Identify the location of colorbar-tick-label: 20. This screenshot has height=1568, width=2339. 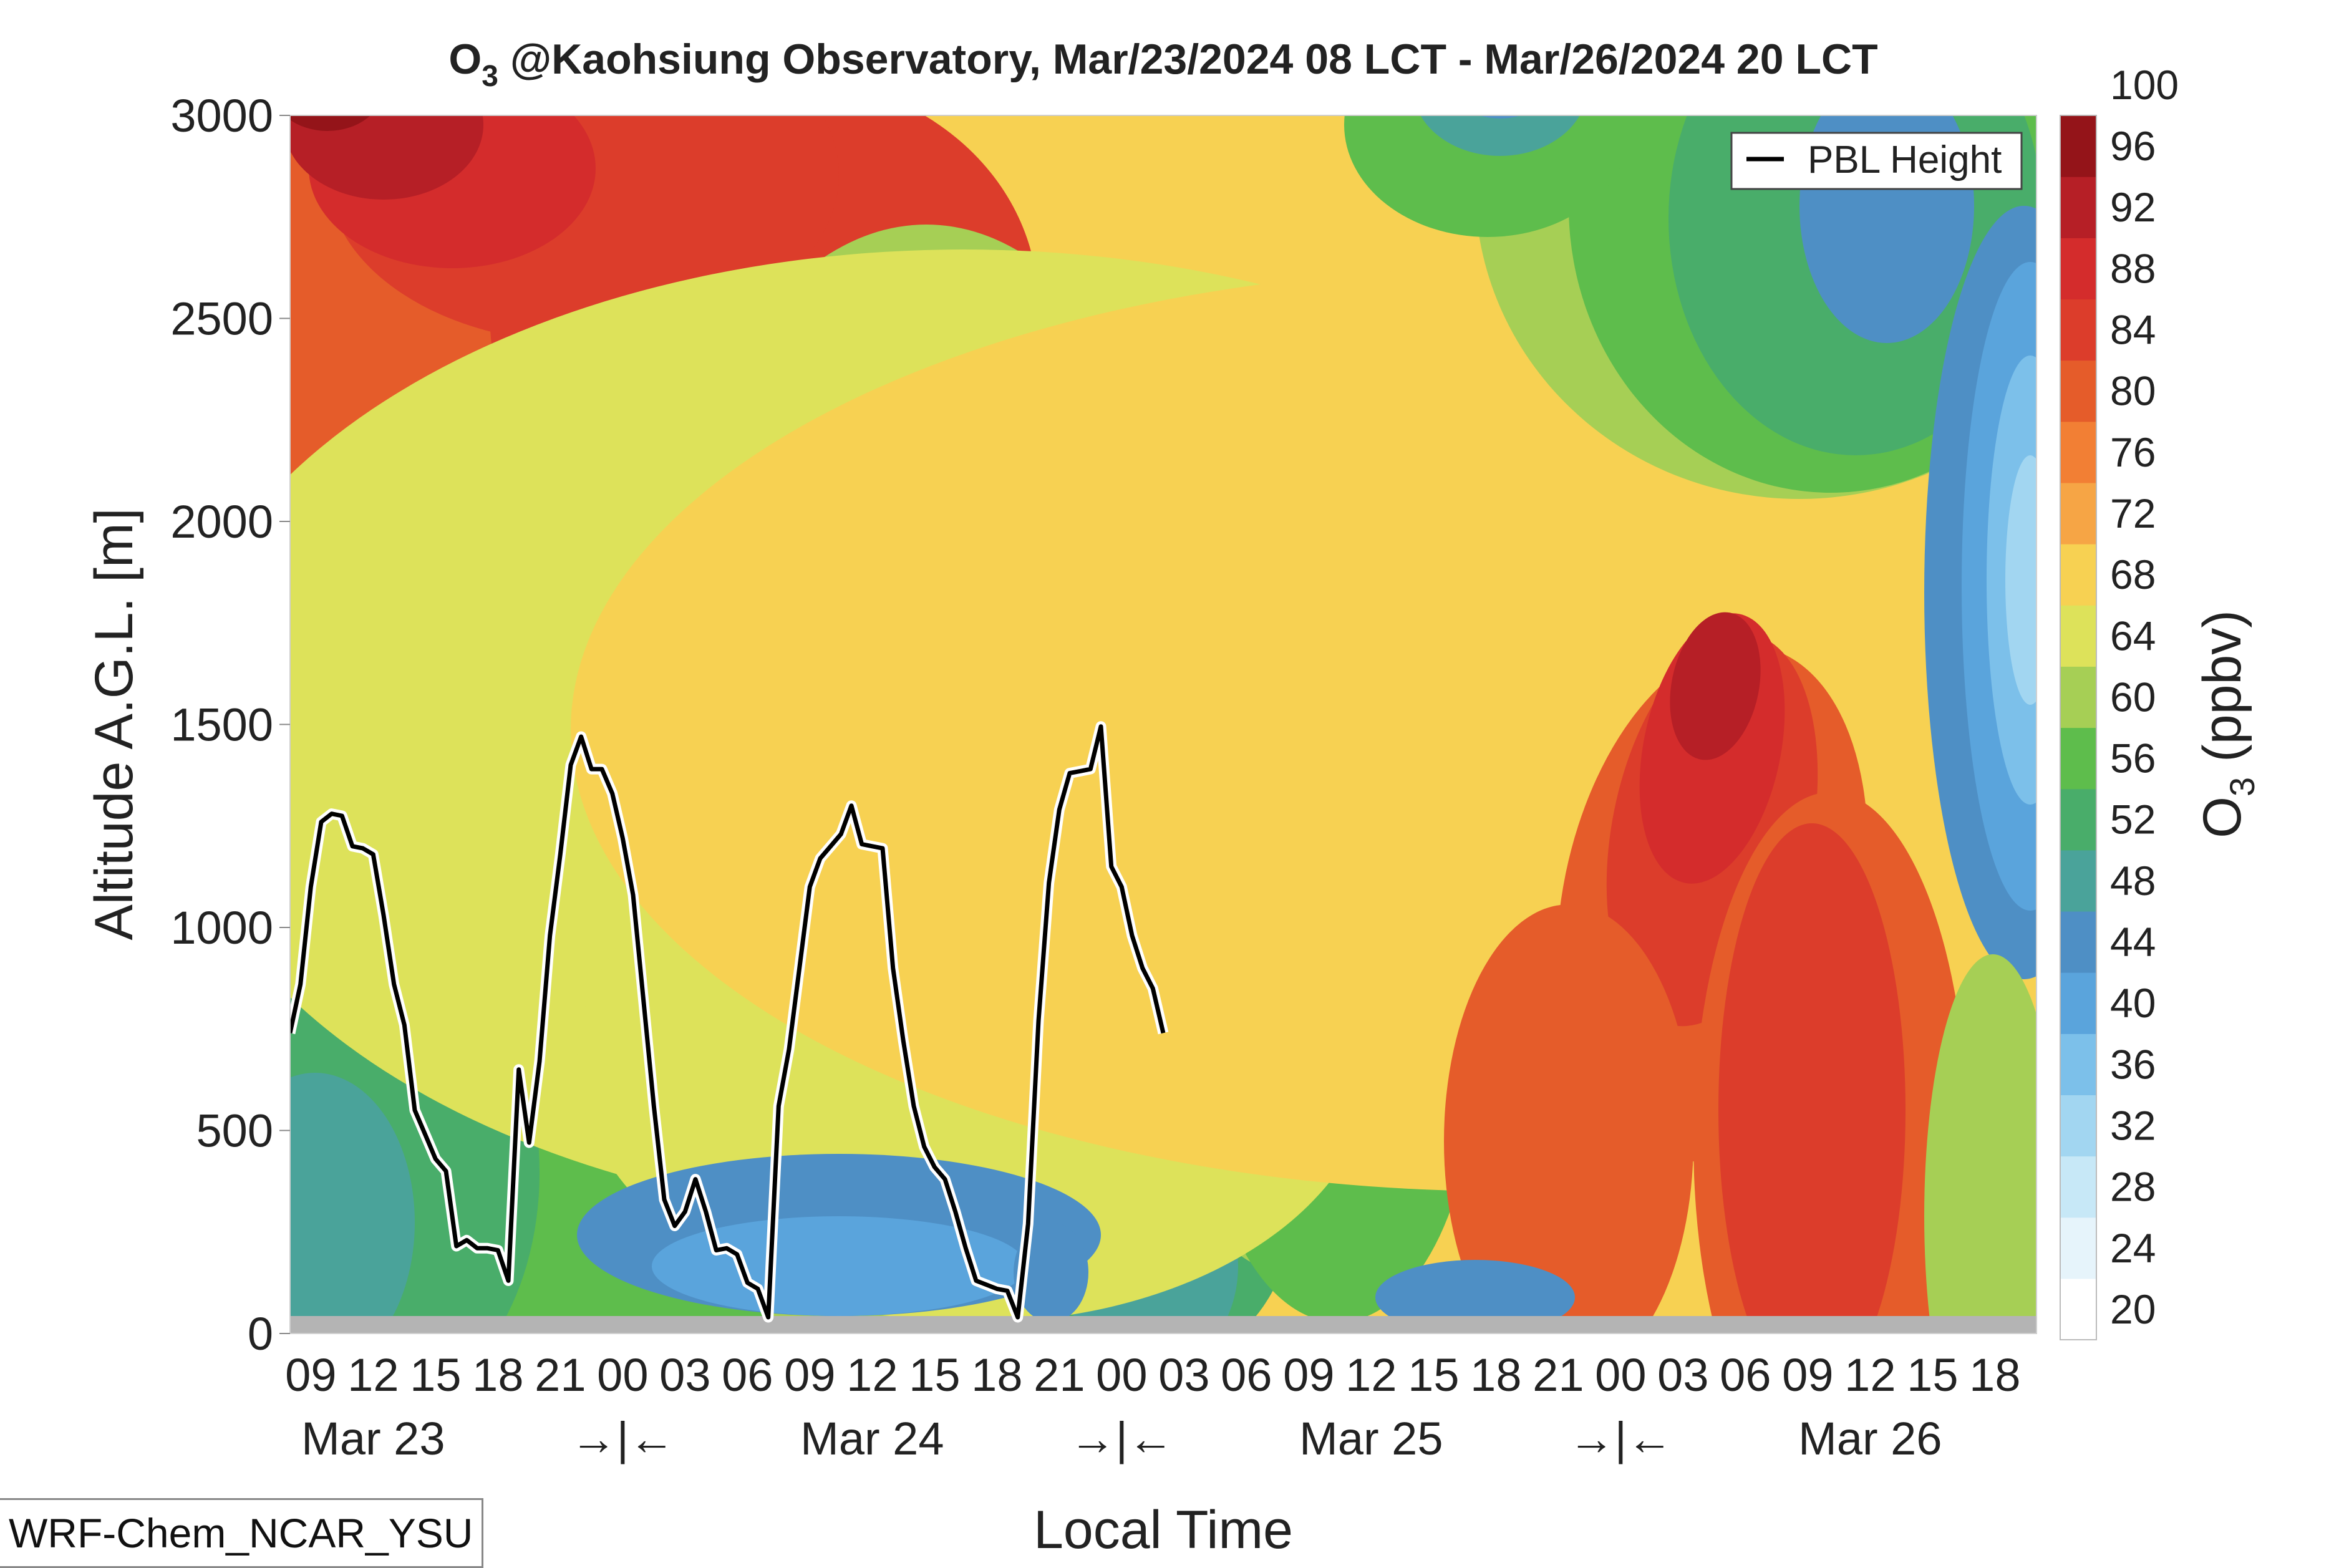
(2133, 1309).